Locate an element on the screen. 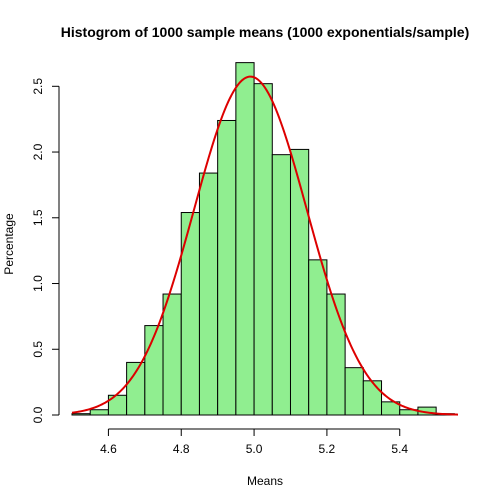 The image size is (504, 504). x-axis: 4.6 4.8 5.0 5.2 5.4 is located at coordinates (254, 442).